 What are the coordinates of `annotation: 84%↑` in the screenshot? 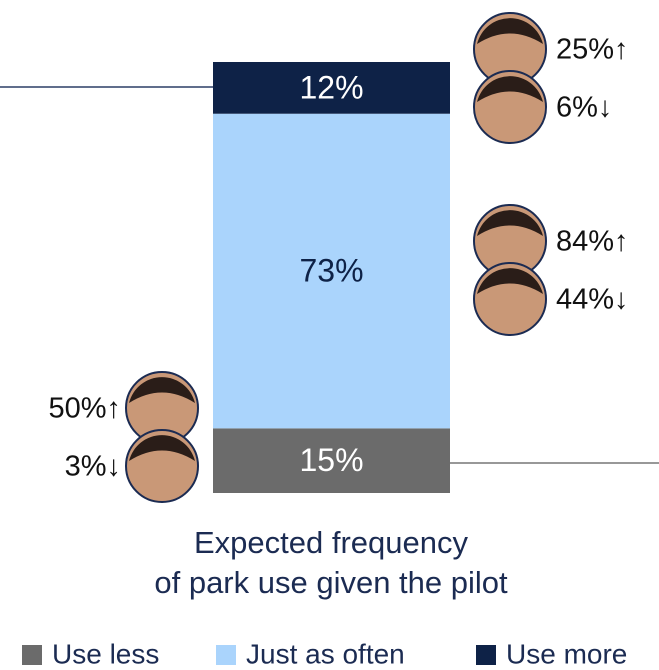 It's located at (592, 242).